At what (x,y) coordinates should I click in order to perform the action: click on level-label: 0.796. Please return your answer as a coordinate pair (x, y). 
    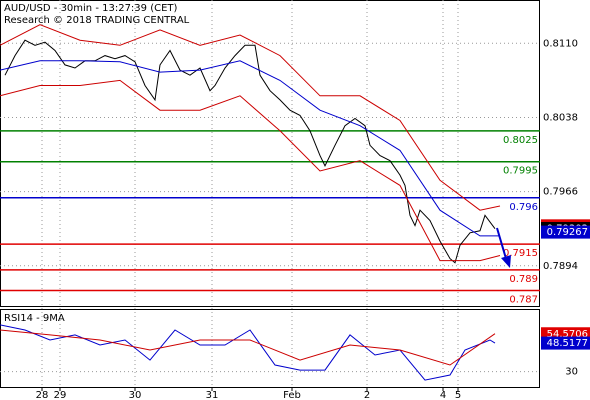
    Looking at the image, I should click on (523, 207).